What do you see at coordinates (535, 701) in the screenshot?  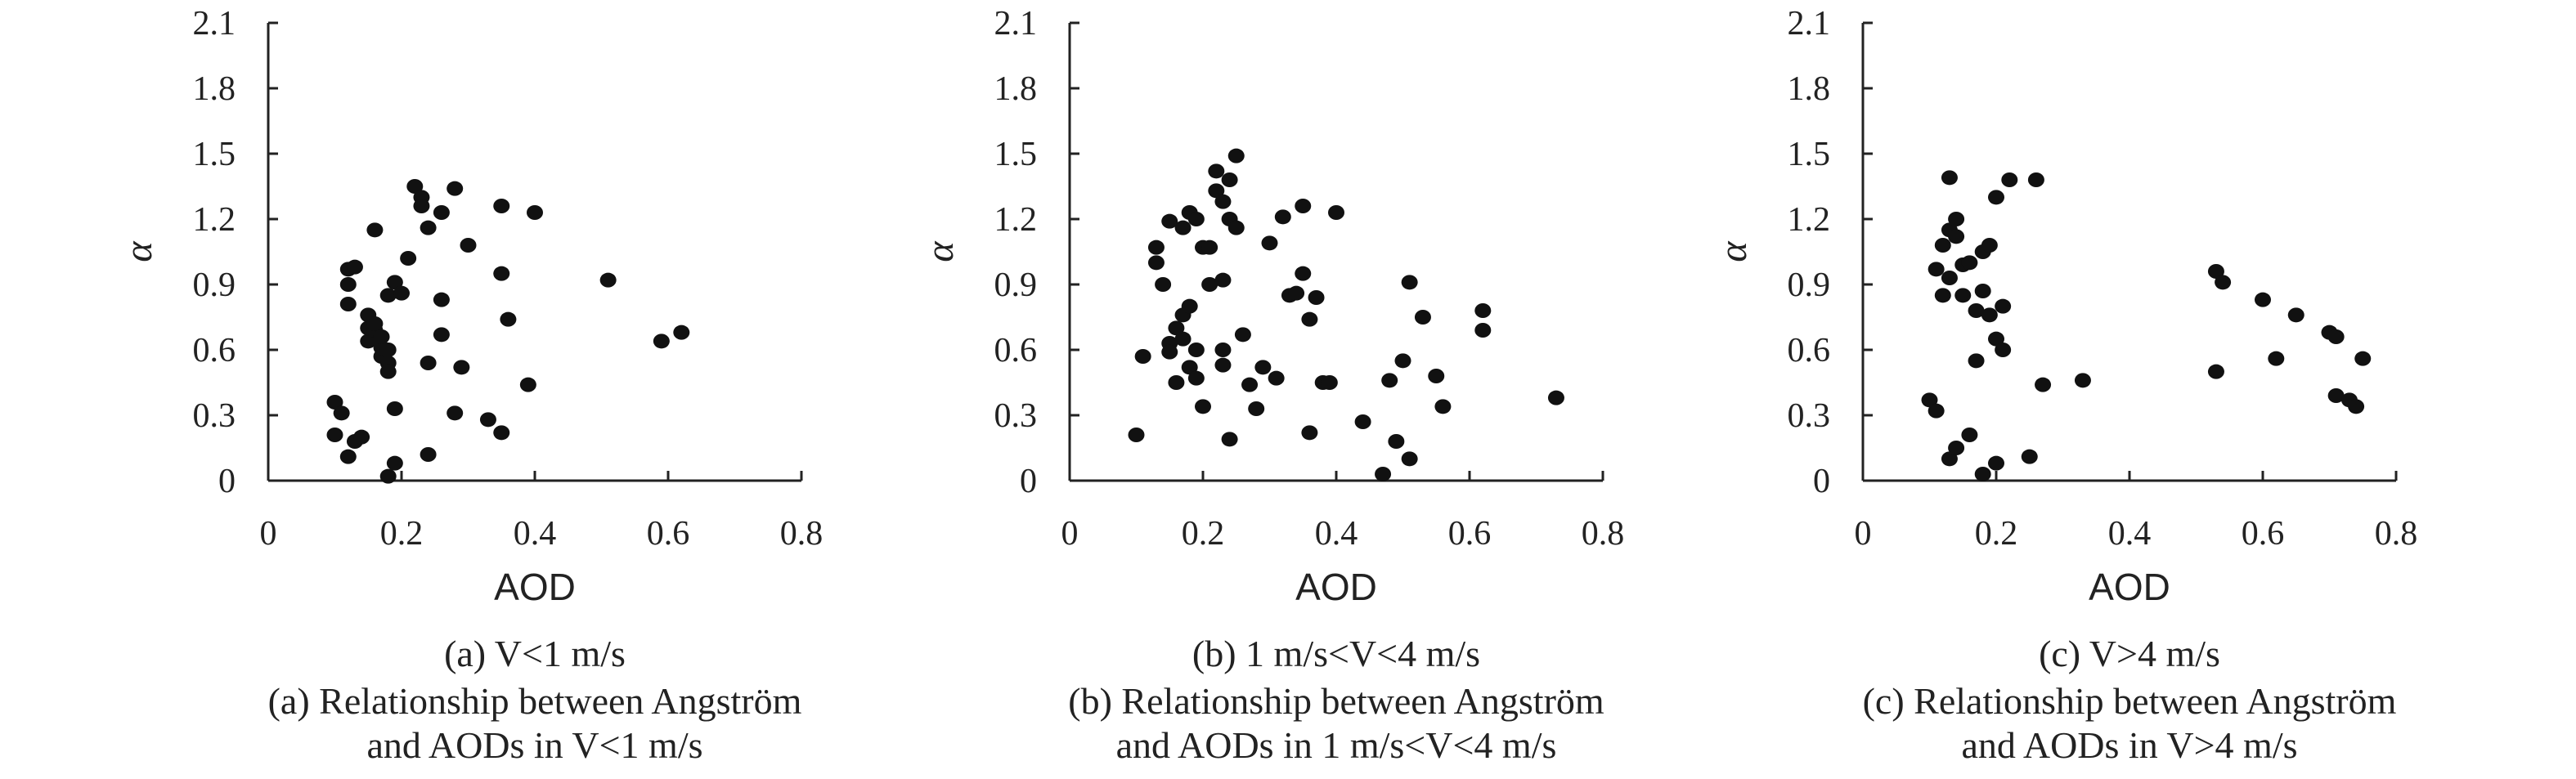 I see `chart-caption-line: (a) Relationship between Angström` at bounding box center [535, 701].